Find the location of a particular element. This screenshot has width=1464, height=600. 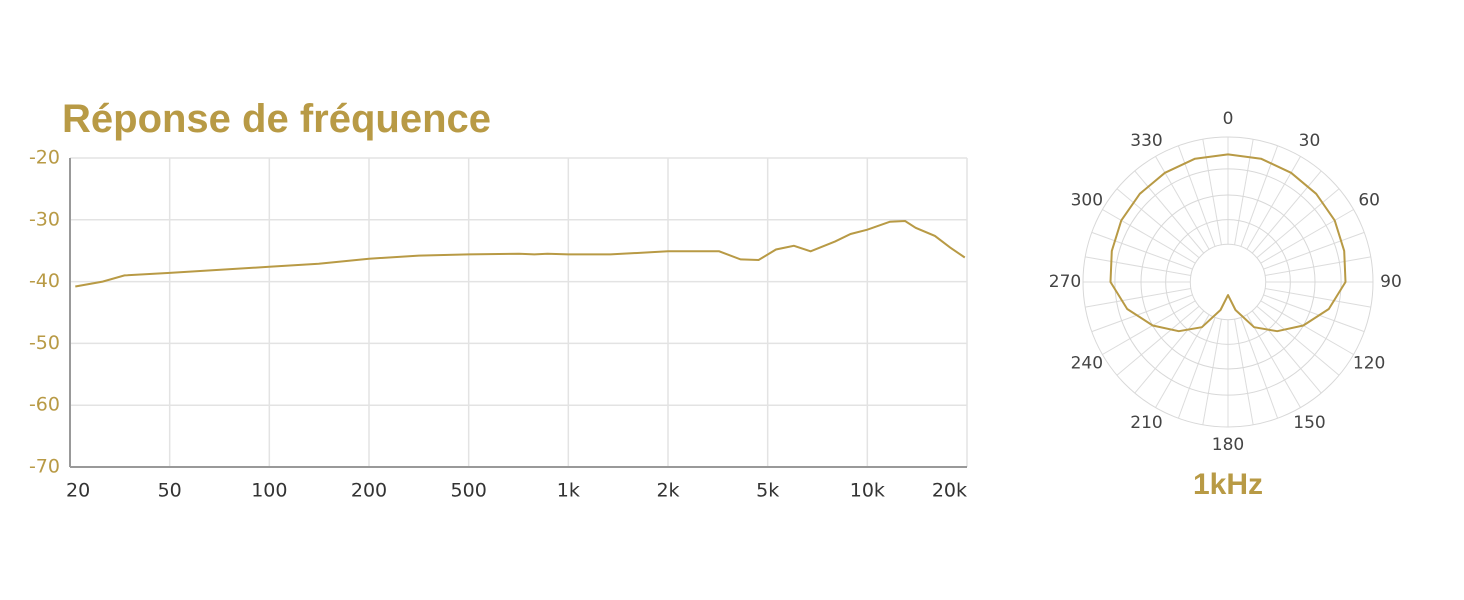

y-tick-label: -50 is located at coordinates (44, 343).